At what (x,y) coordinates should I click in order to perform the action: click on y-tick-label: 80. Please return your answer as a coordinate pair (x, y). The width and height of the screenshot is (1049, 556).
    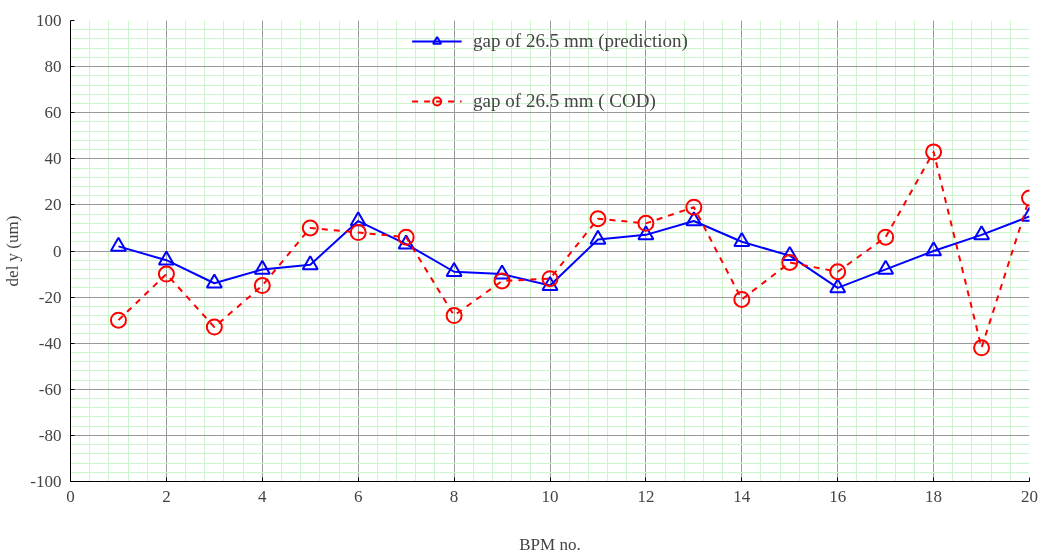
    Looking at the image, I should click on (53, 67).